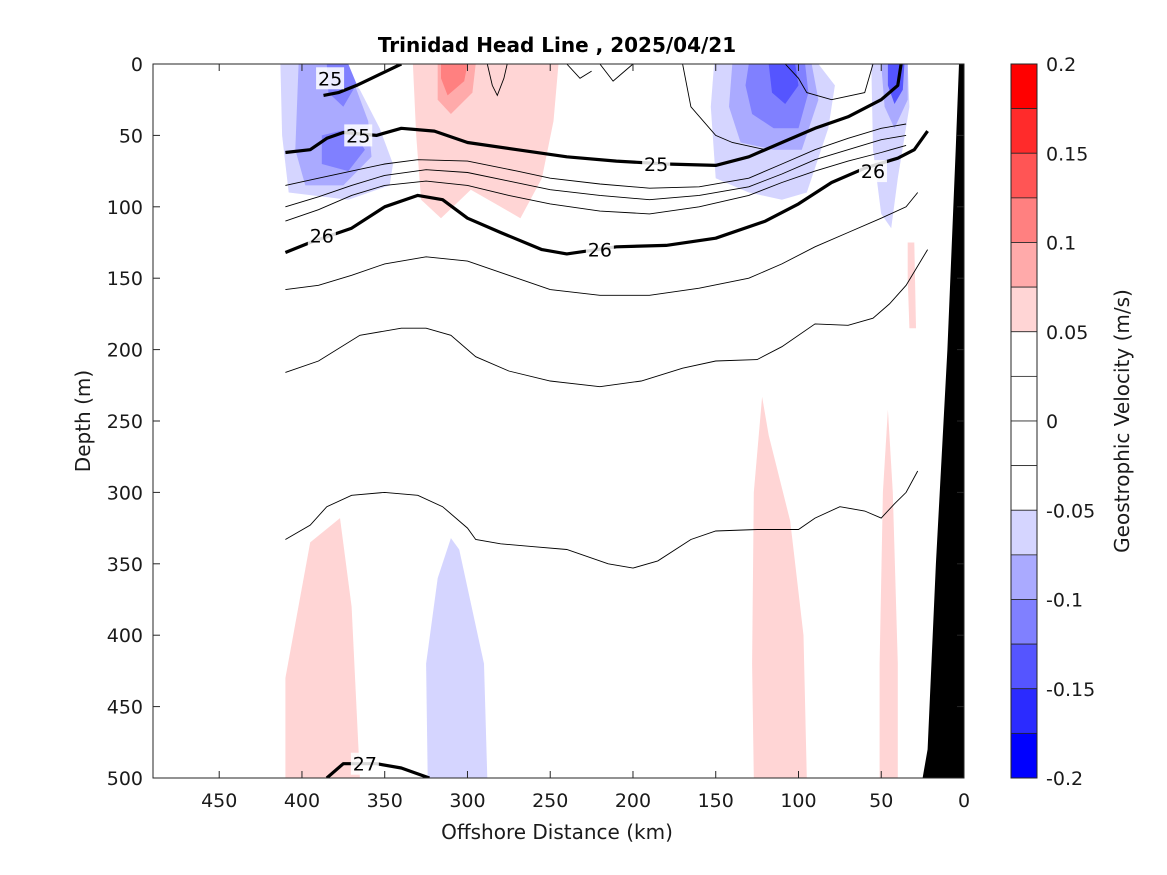 Image resolution: width=1167 pixels, height=875 pixels. What do you see at coordinates (125, 351) in the screenshot?
I see `y-tick-label: 200` at bounding box center [125, 351].